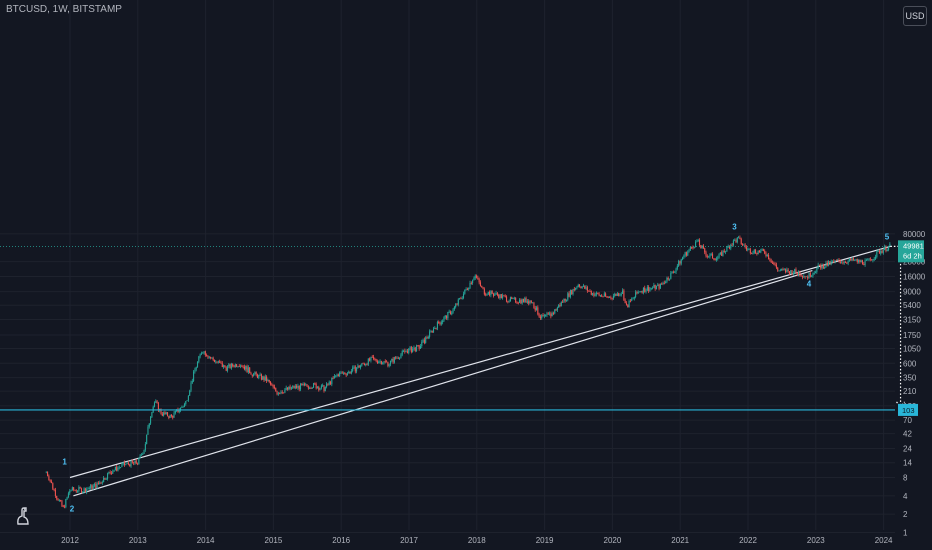 The image size is (932, 550). Describe the element at coordinates (748, 540) in the screenshot. I see `time-tick-label: 2022` at that location.